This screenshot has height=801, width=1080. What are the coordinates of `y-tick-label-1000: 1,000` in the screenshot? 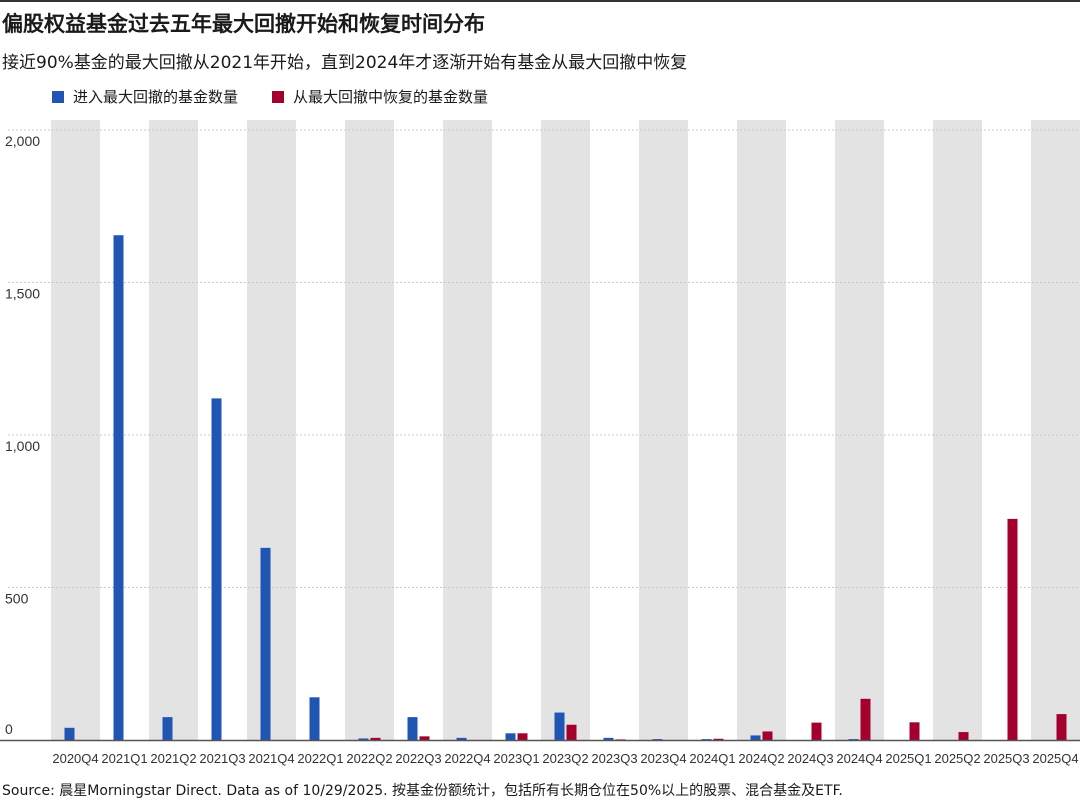 It's located at (22, 446).